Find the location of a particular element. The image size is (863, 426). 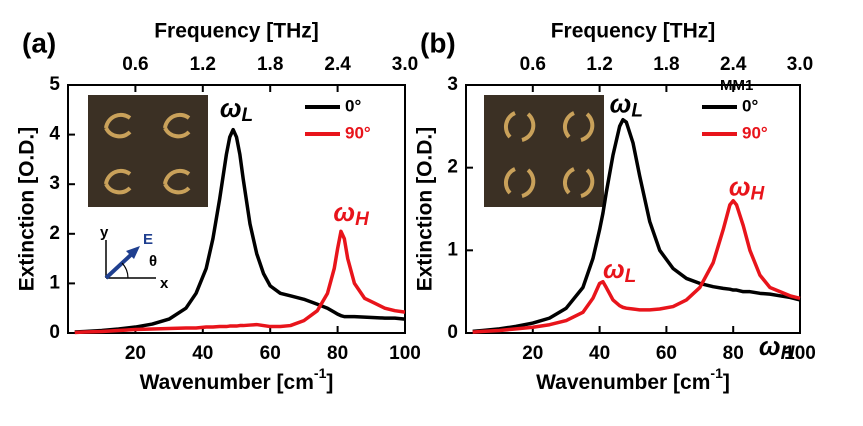

polarization-diagram is located at coordinates (130, 260).